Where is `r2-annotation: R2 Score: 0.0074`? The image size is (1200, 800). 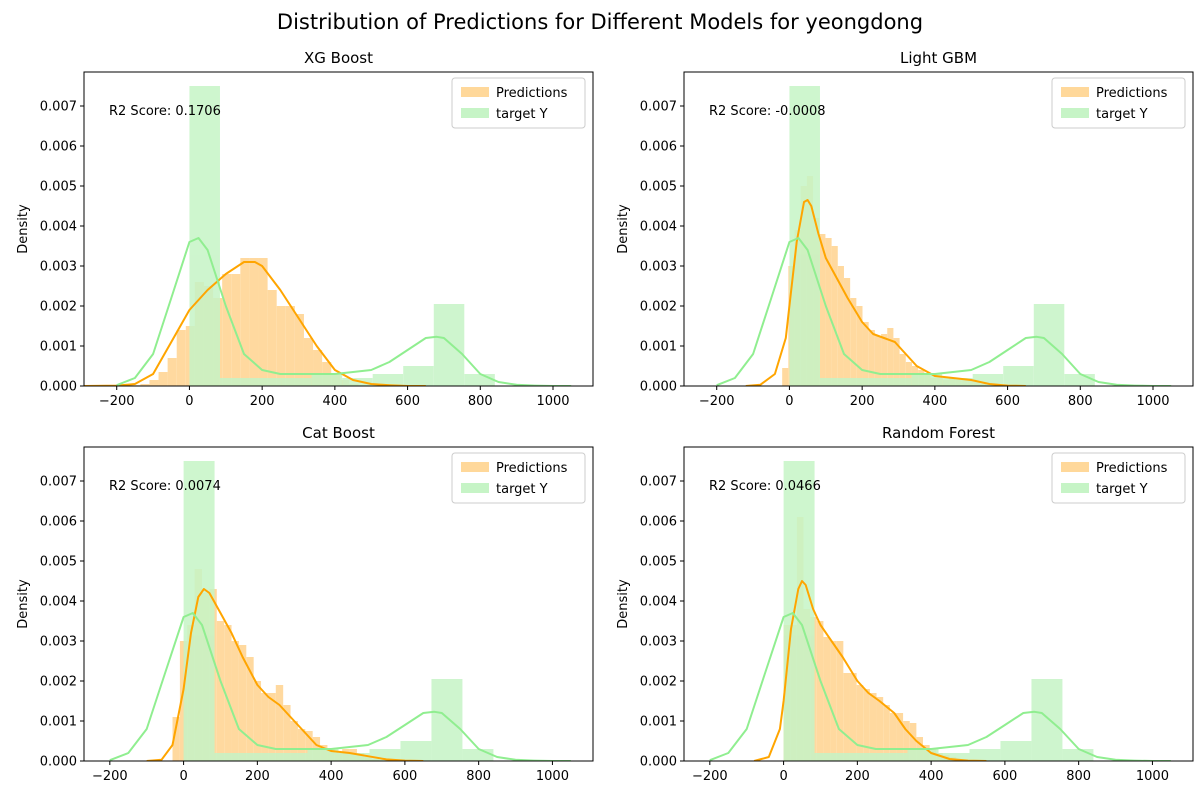
r2-annotation: R2 Score: 0.0074 is located at coordinates (165, 486).